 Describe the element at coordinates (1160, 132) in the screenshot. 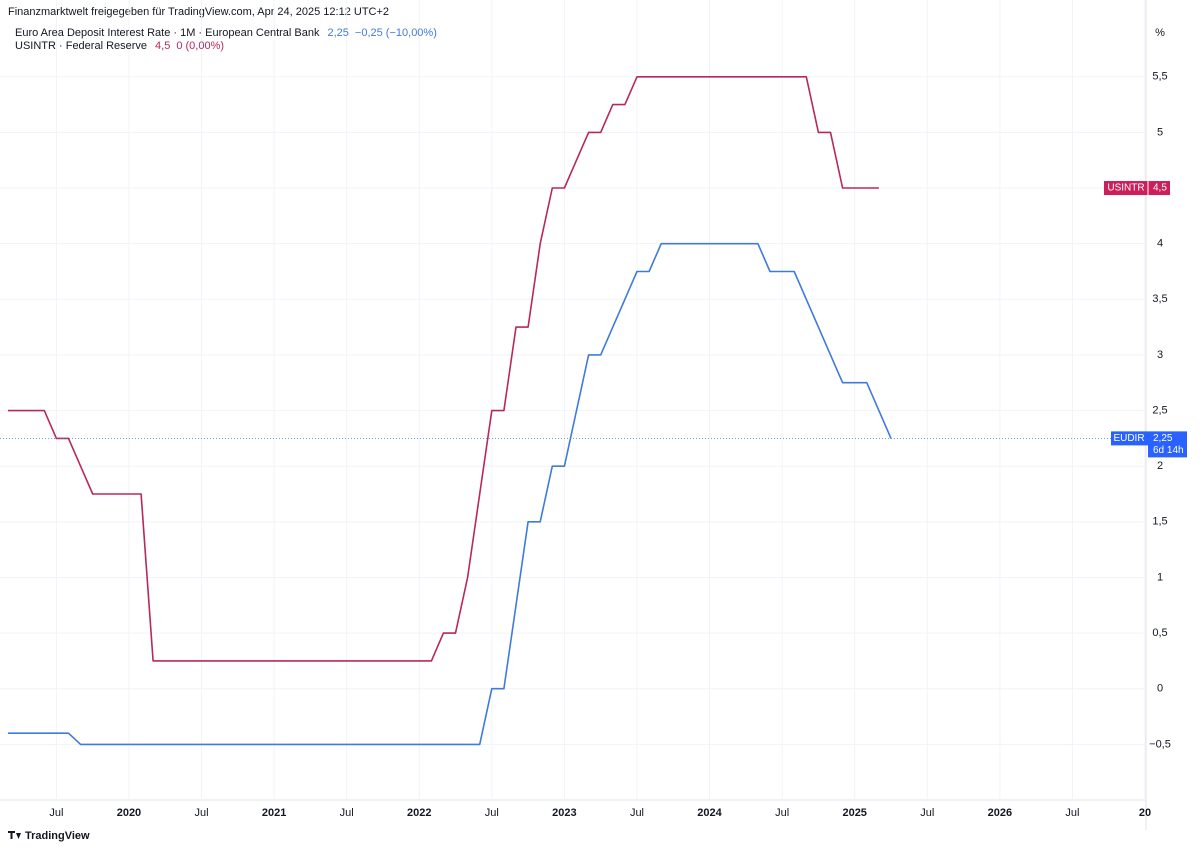

I see `y-tick-label: 5` at that location.